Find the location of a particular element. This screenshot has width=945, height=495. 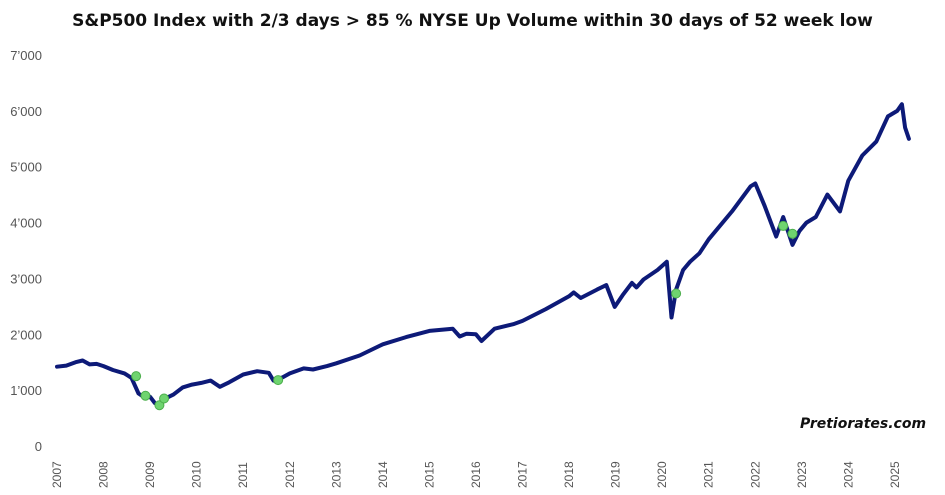

x-tick-label: 2019 is located at coordinates (616, 474).